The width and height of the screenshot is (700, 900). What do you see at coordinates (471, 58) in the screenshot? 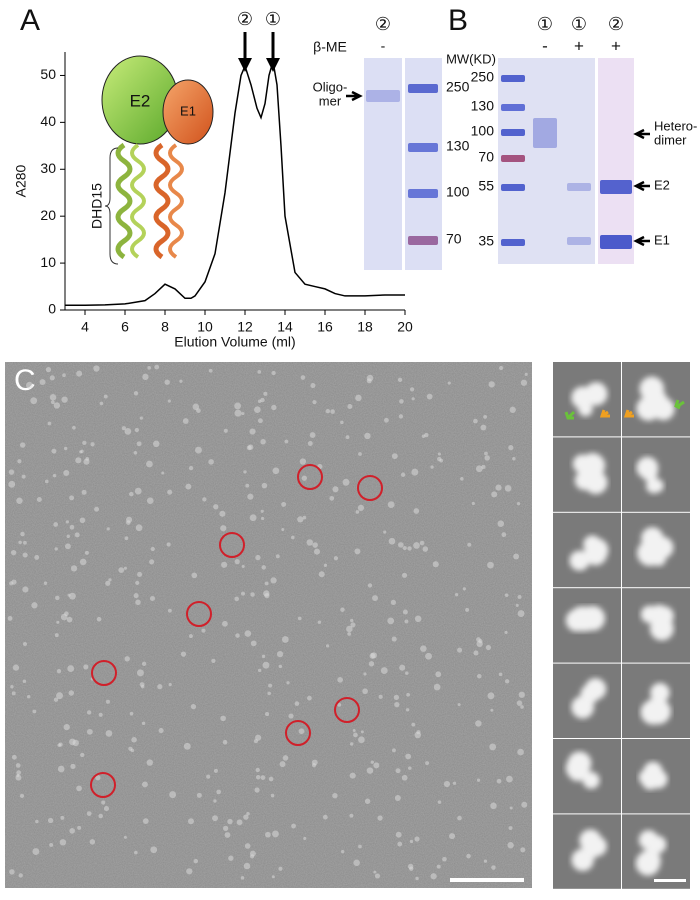
I see `mw-label: MW(KD)` at bounding box center [471, 58].